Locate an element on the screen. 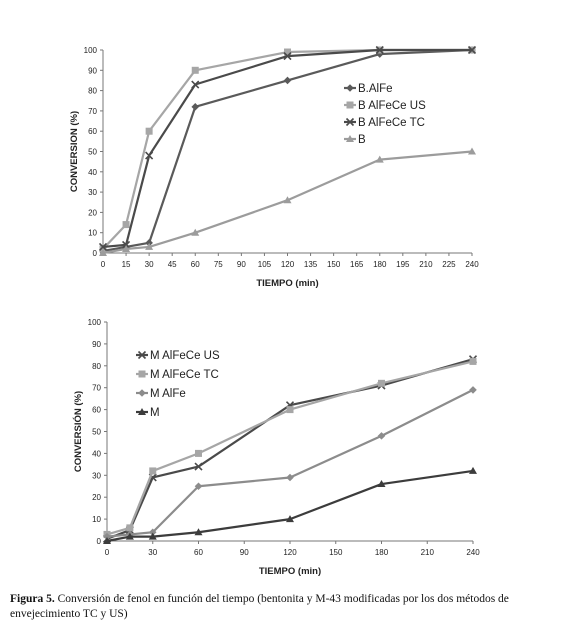 This screenshot has width=578, height=626. legend: M AlFeCe US M AlFeCe TC M AlFe M is located at coordinates (178, 384).